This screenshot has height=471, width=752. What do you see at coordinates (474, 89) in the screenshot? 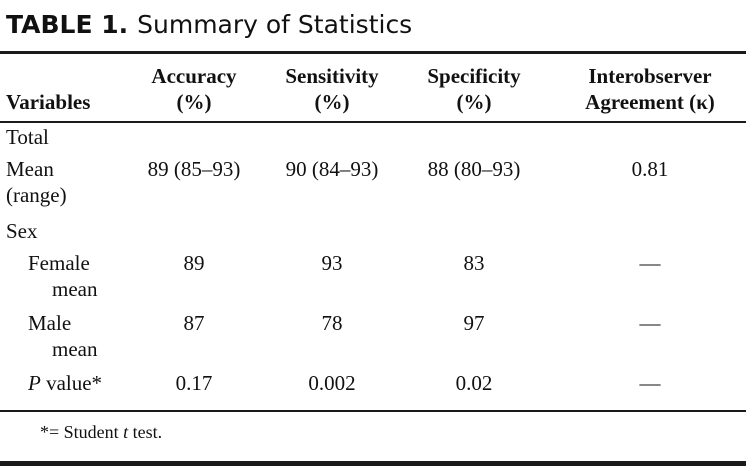
I see `header-specificity: Specificity (%)` at bounding box center [474, 89].